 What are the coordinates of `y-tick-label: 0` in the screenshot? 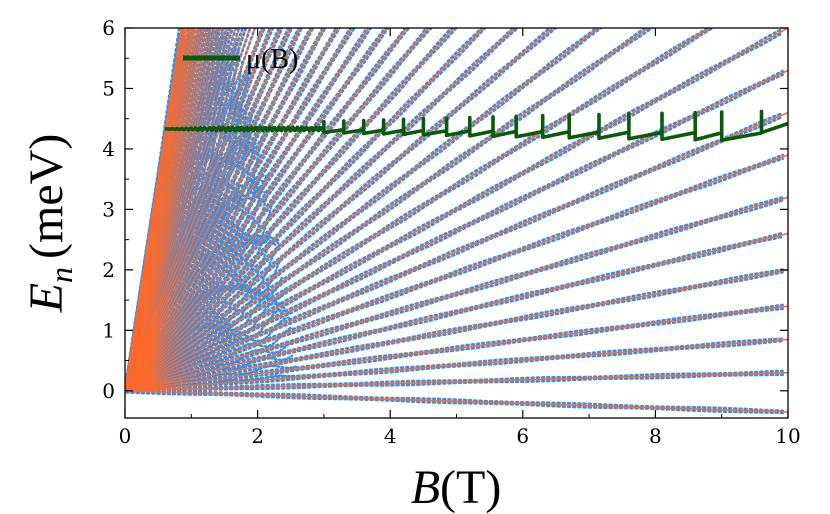 It's located at (108, 391).